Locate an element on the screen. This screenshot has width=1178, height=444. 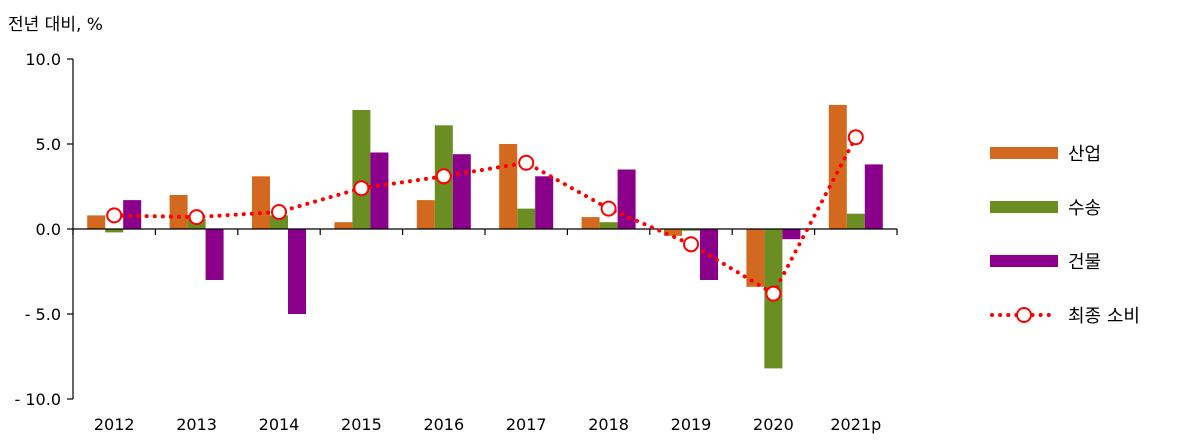
point-최종 소비-2016 is located at coordinates (443, 176).